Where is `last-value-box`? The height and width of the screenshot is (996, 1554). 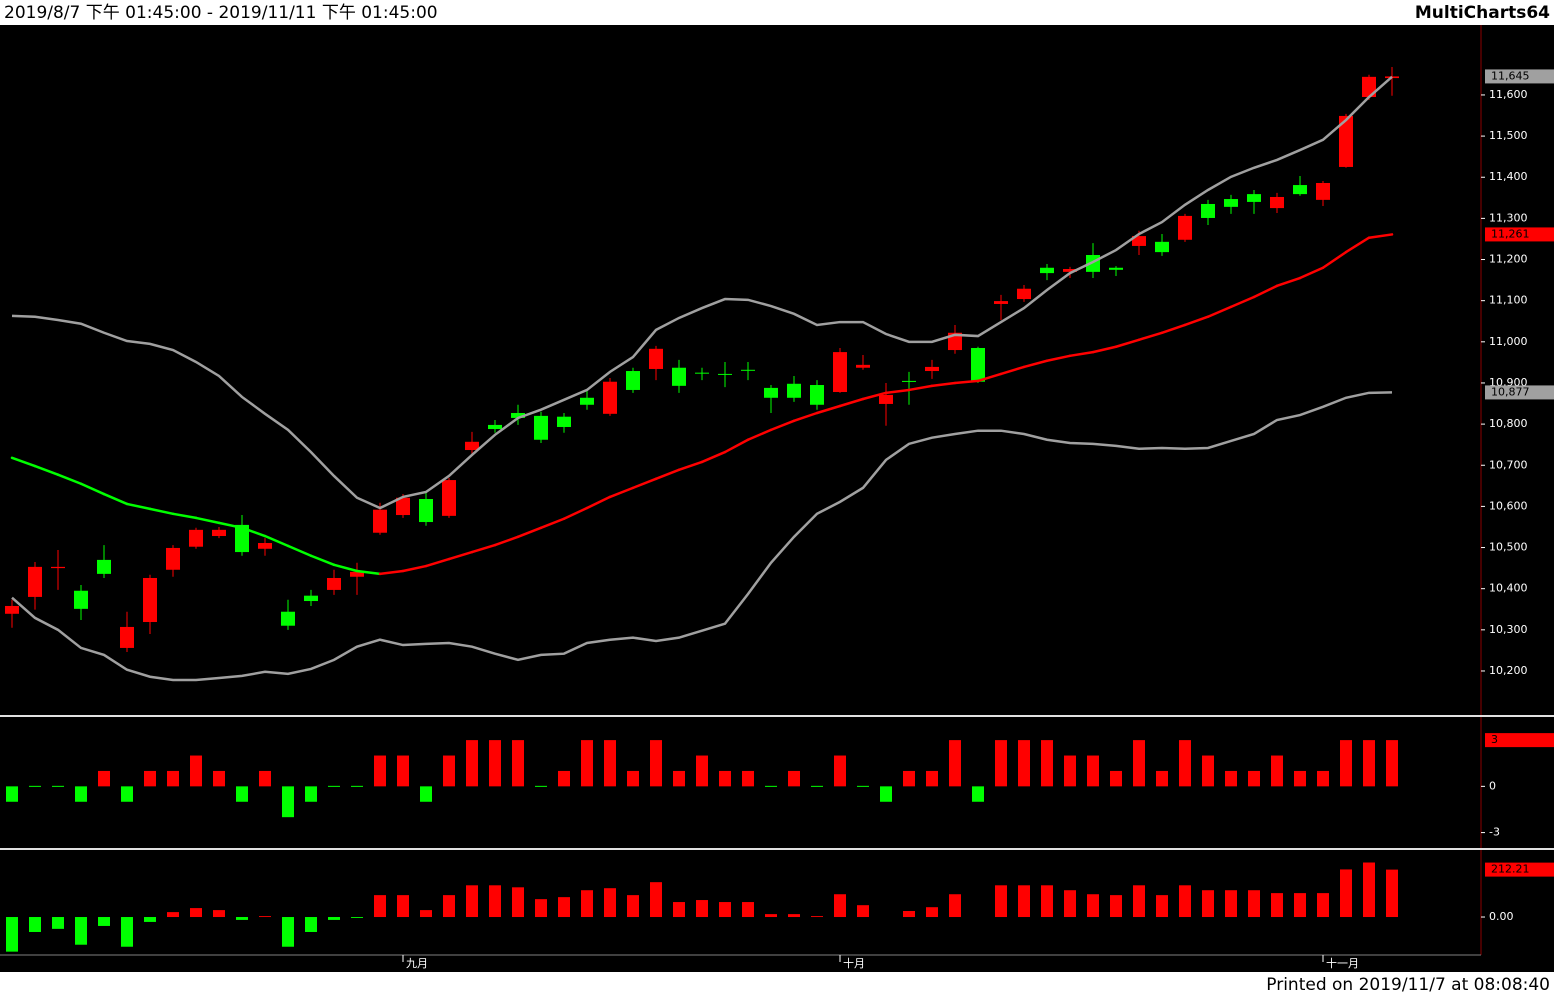 last-value-box is located at coordinates (1519, 740).